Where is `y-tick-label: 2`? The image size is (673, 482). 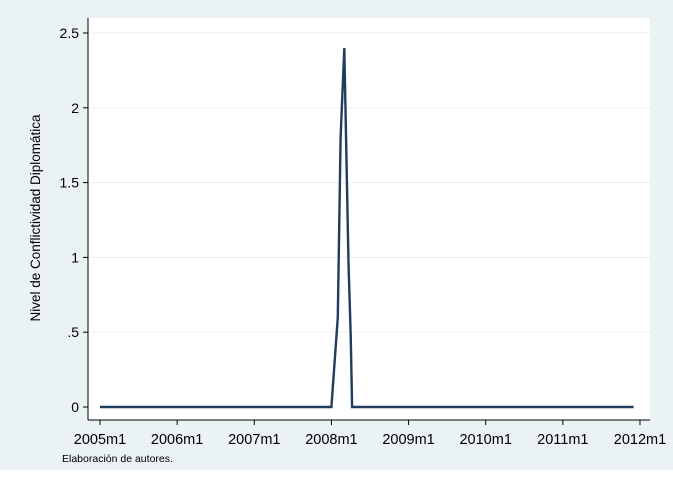 y-tick-label: 2 is located at coordinates (75, 108).